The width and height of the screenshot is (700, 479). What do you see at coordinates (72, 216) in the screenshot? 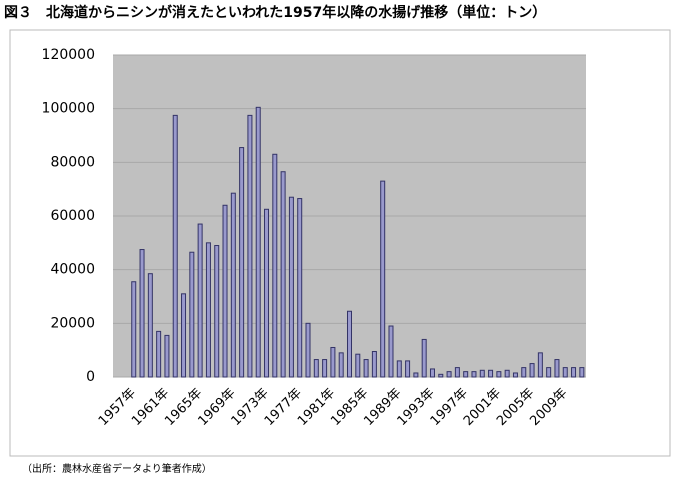
I see `y-tick-label: 60000` at bounding box center [72, 216].